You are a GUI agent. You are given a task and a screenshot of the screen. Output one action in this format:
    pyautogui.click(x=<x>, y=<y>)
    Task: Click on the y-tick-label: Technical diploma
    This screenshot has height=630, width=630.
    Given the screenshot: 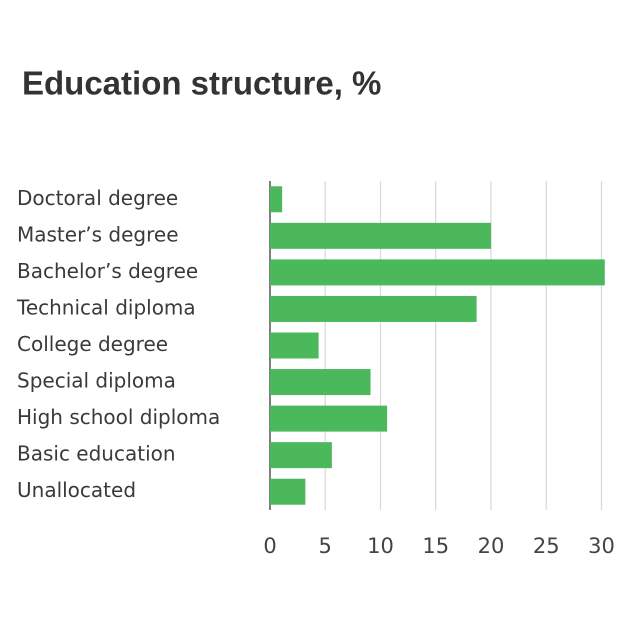 What is the action you would take?
    pyautogui.click(x=106, y=307)
    